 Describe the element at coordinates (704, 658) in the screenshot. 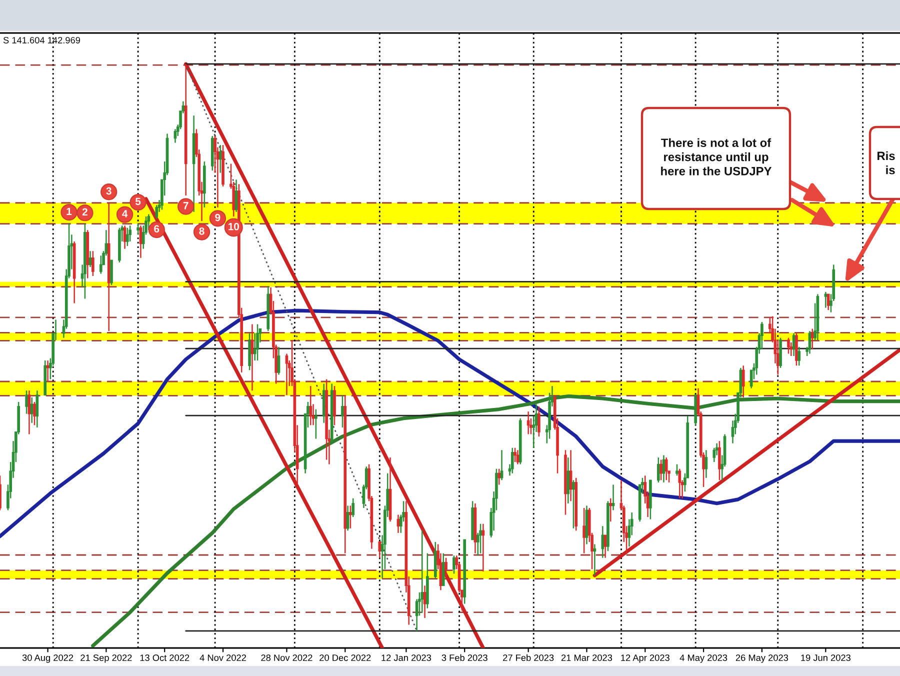

I see `x-tick-label: 4 May 2023` at that location.